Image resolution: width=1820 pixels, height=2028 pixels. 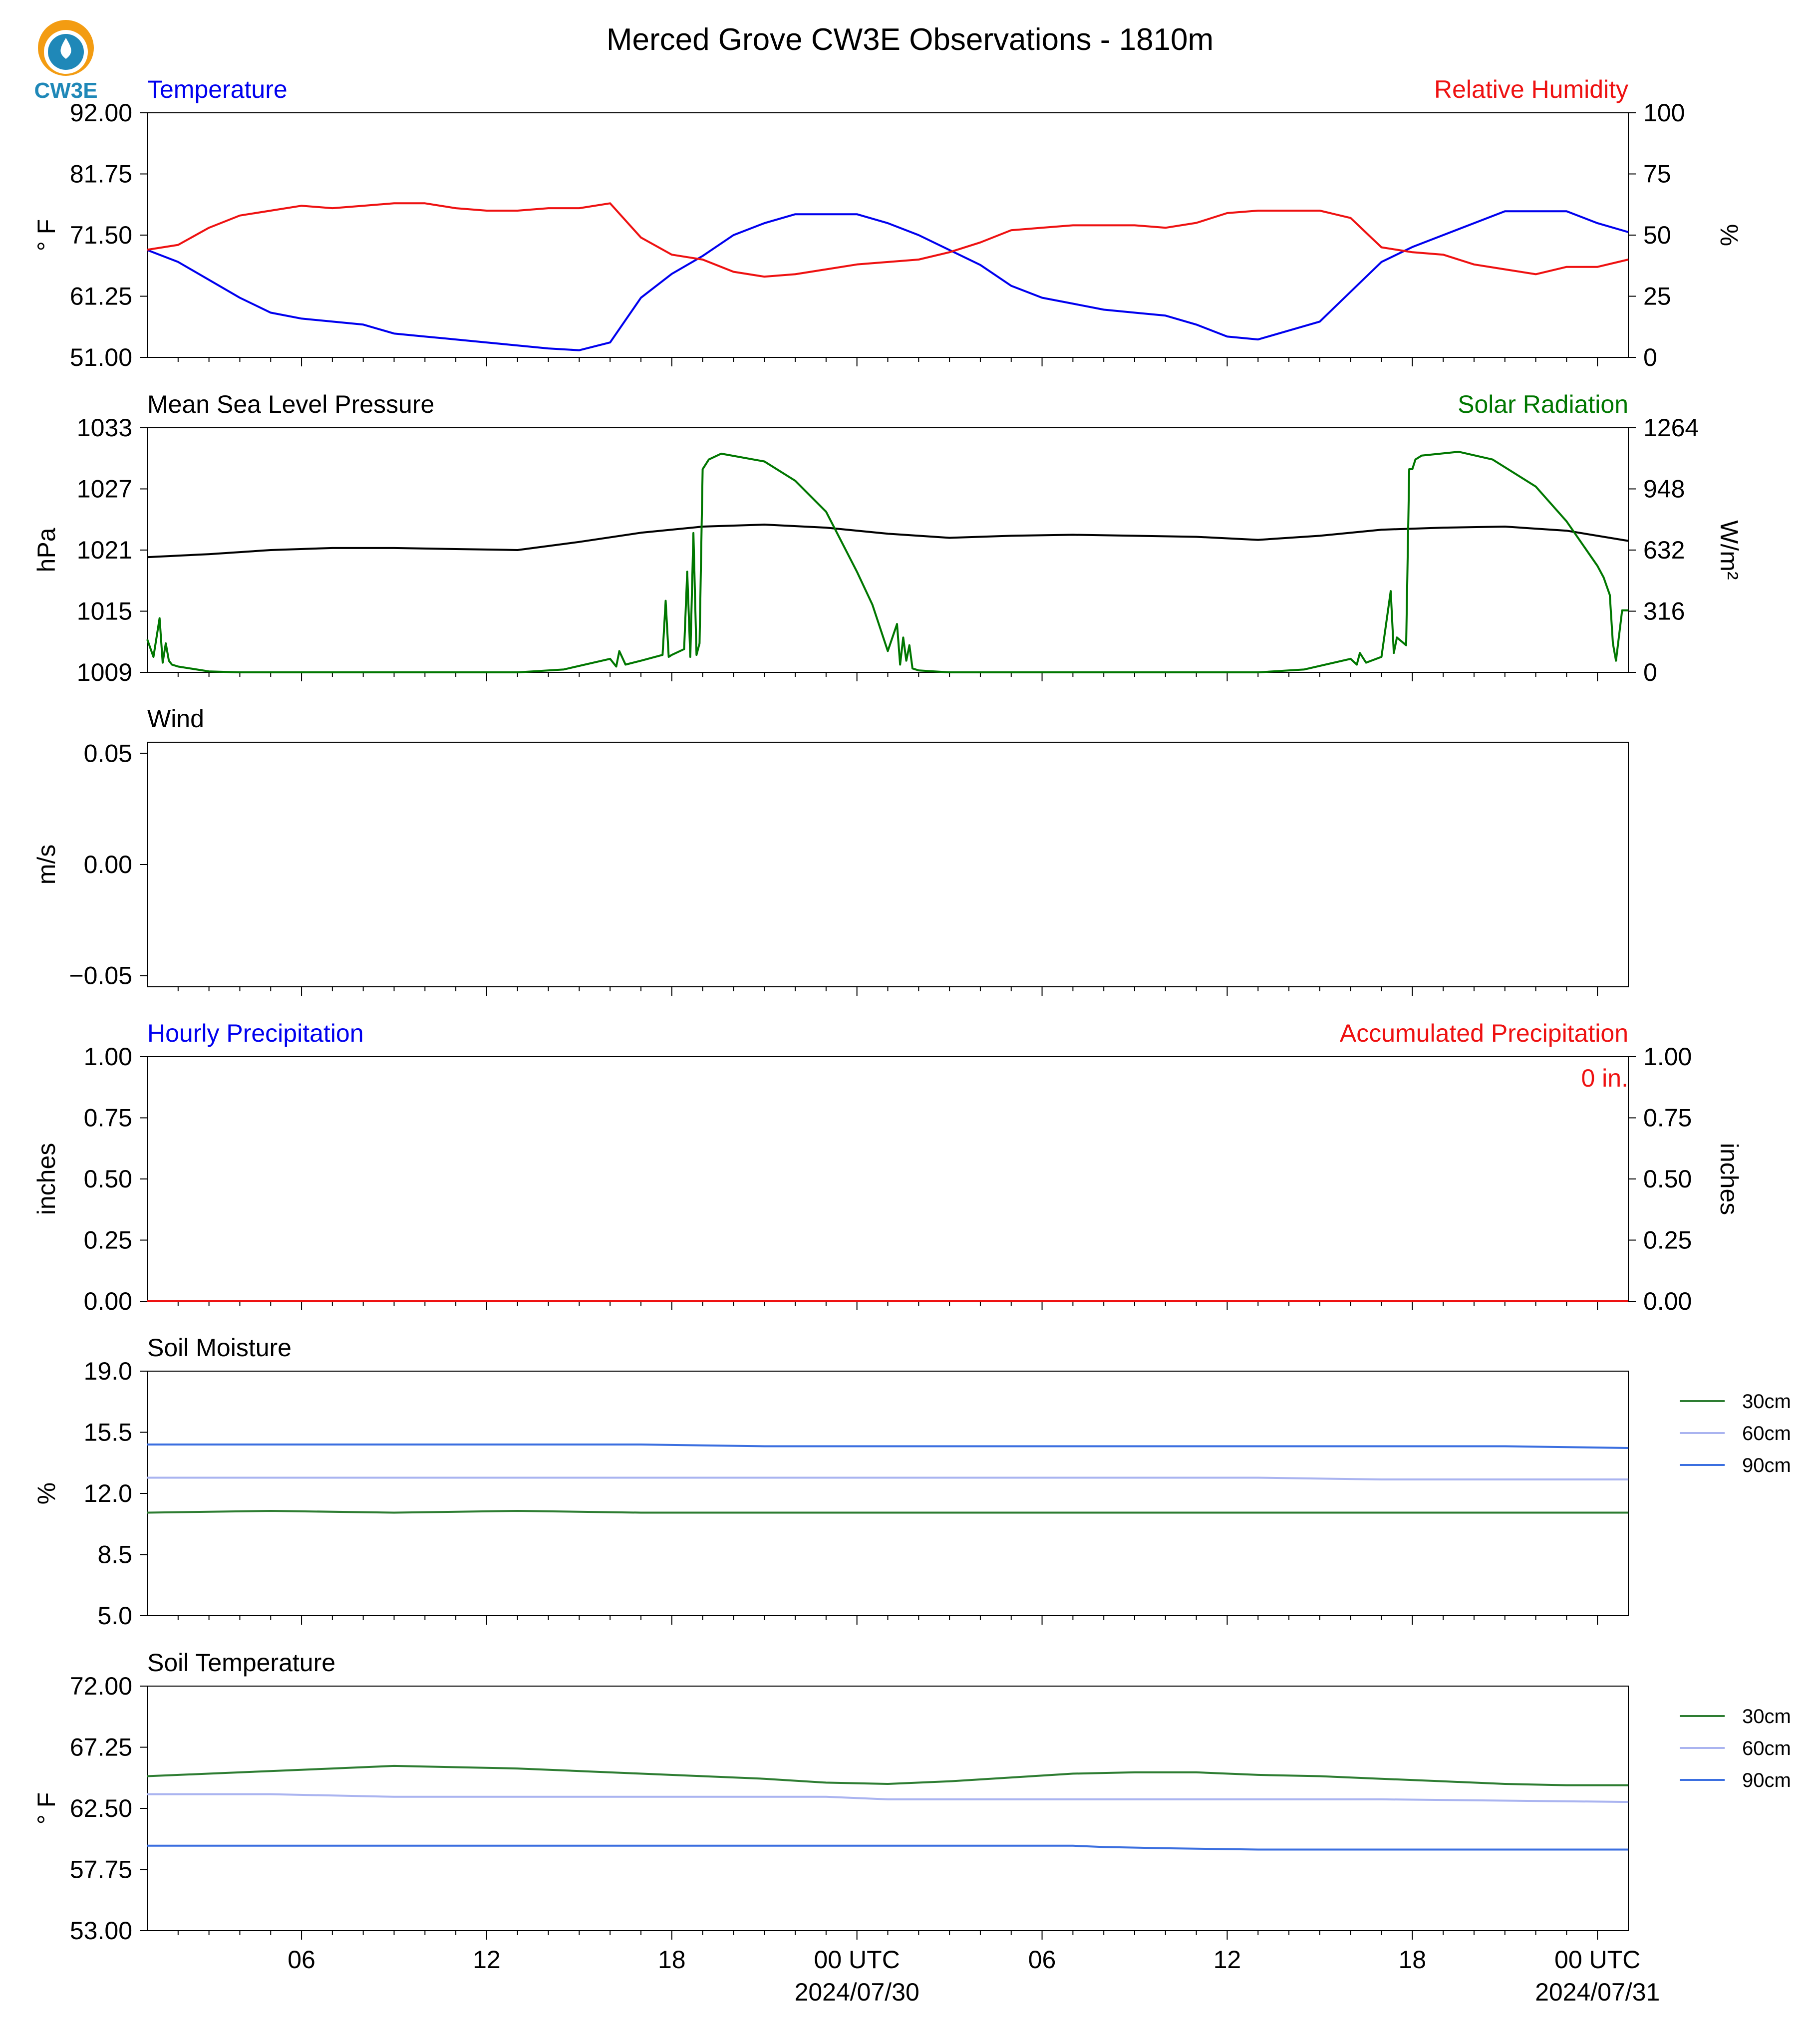 What do you see at coordinates (108, 1179) in the screenshot?
I see `y-left-tick-label: 0.50` at bounding box center [108, 1179].